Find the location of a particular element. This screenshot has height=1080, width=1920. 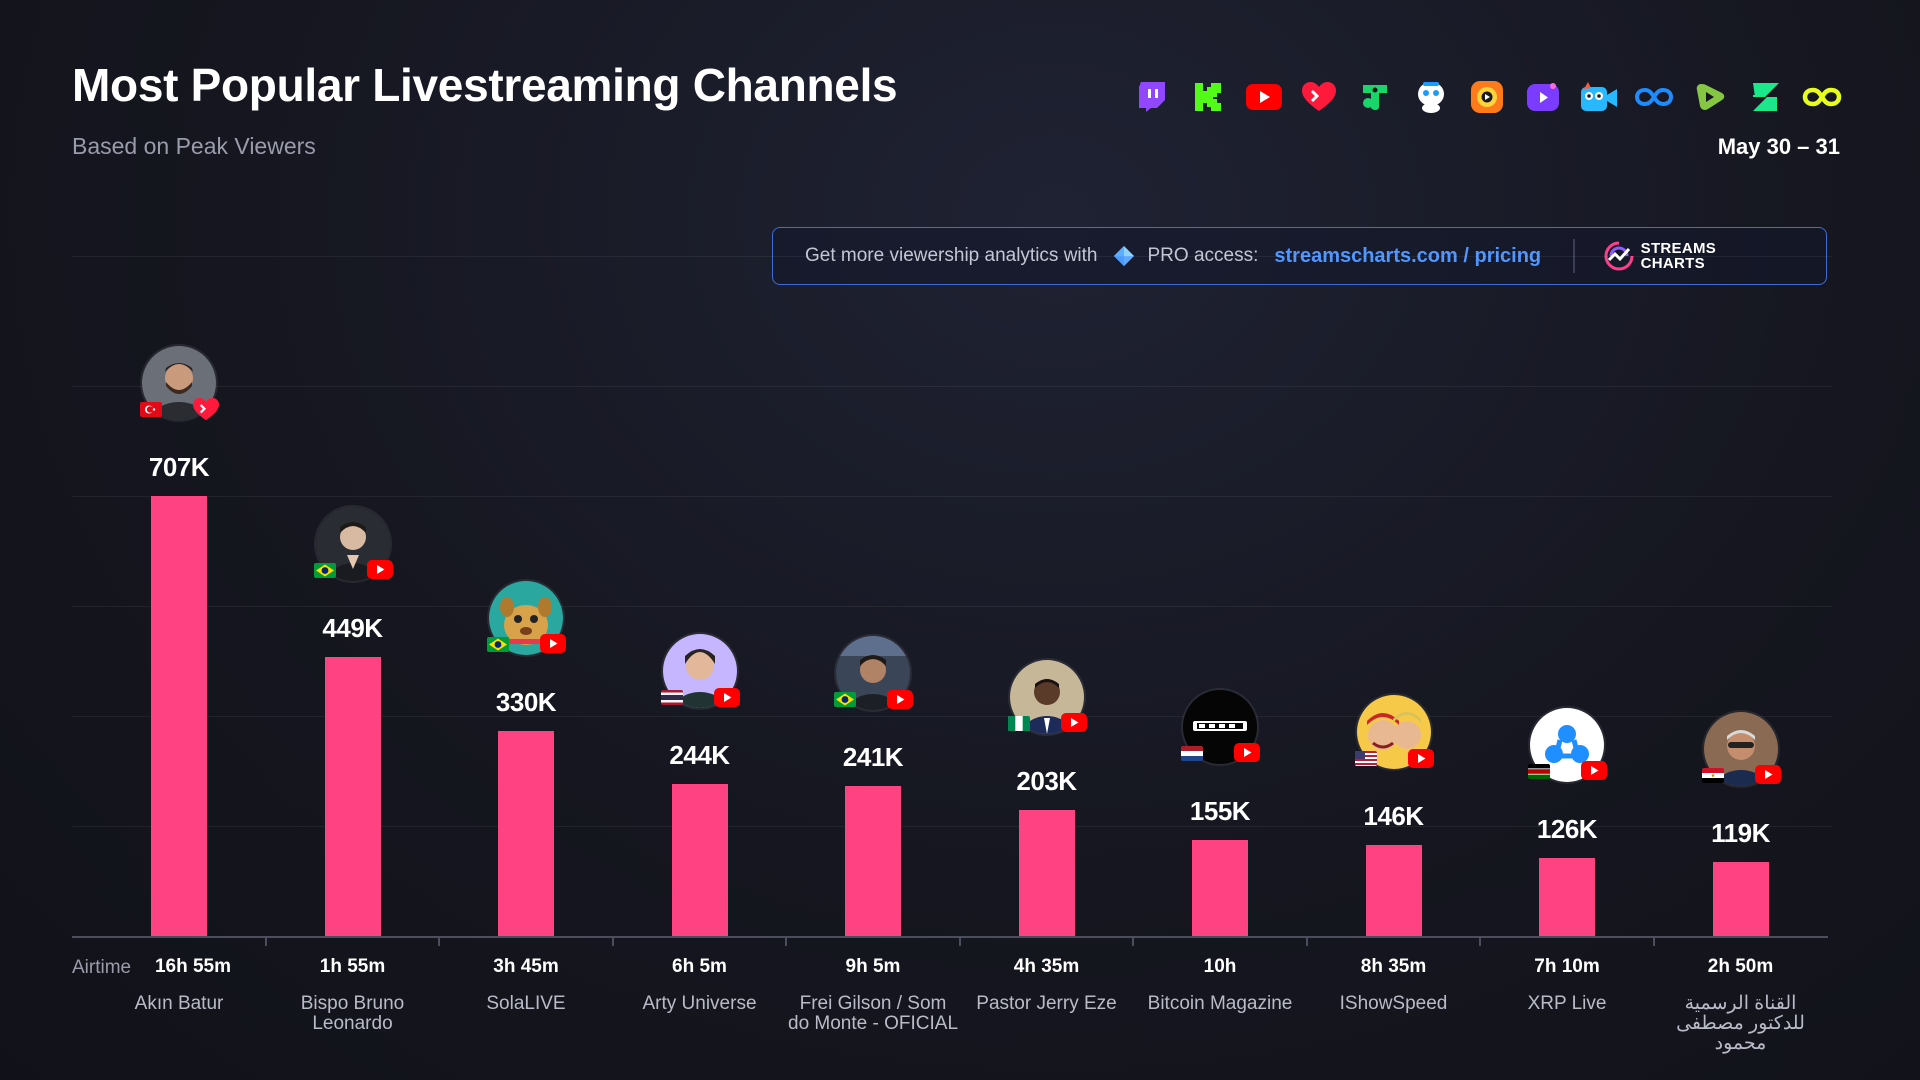

streams-charts-logo-text: STREAMS CHARTS is located at coordinates (1678, 256).